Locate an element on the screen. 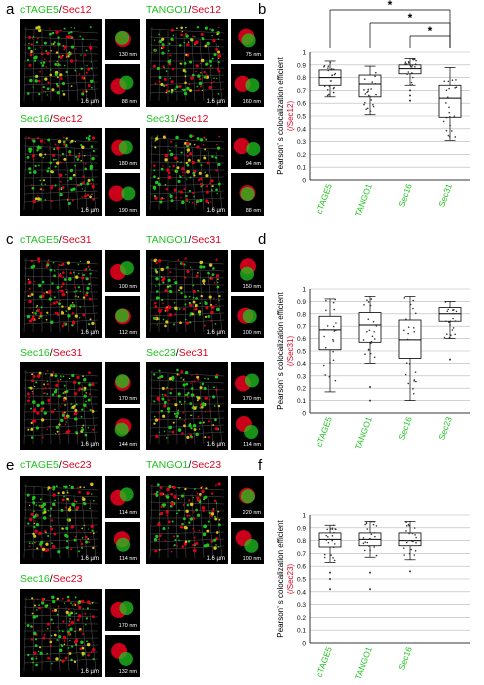 This screenshot has width=484, height=685. significance-star: * is located at coordinates (390, 6).